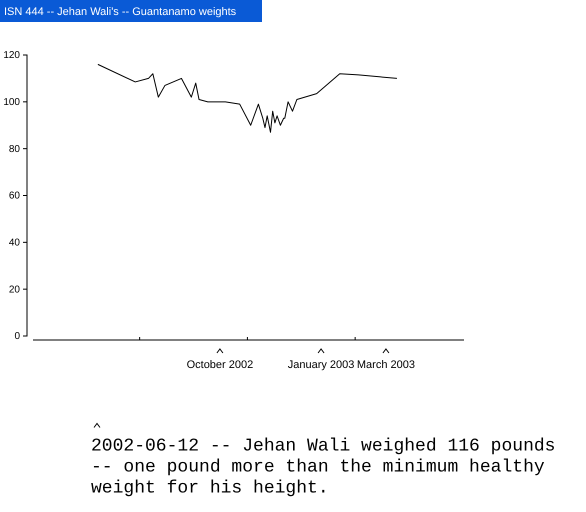 The image size is (586, 512). I want to click on x-tick-label: October 2002, so click(220, 365).